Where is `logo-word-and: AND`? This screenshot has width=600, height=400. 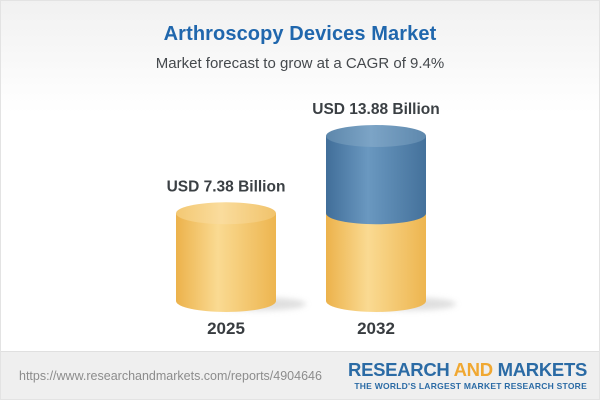
logo-word-and: AND is located at coordinates (473, 369).